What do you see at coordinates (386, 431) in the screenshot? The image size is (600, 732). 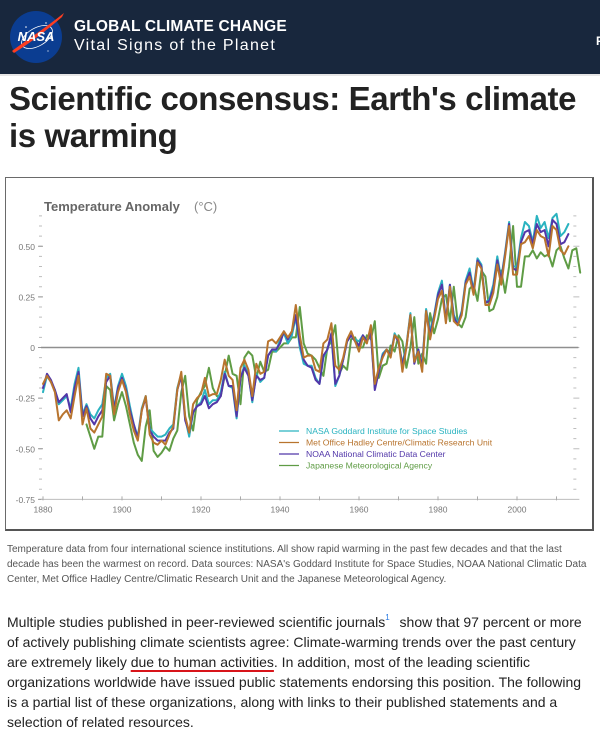 I see `legend-label: NASA Goddard Institute for Space Studies` at bounding box center [386, 431].